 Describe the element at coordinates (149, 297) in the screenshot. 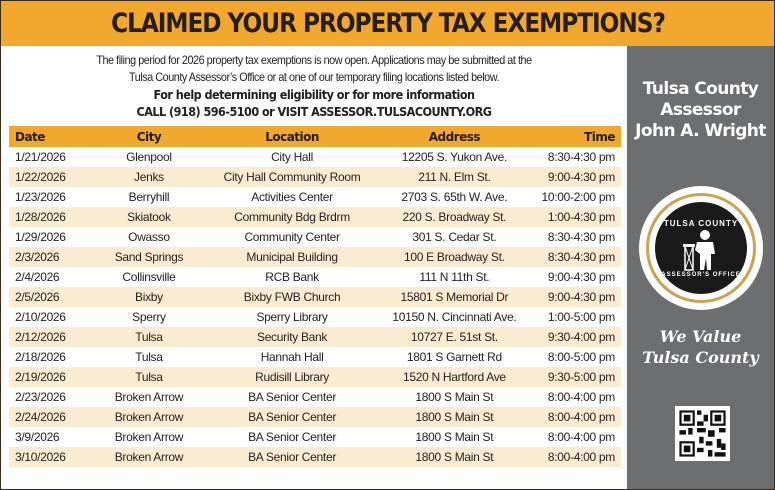

I see `cell-city: Bixby` at that location.